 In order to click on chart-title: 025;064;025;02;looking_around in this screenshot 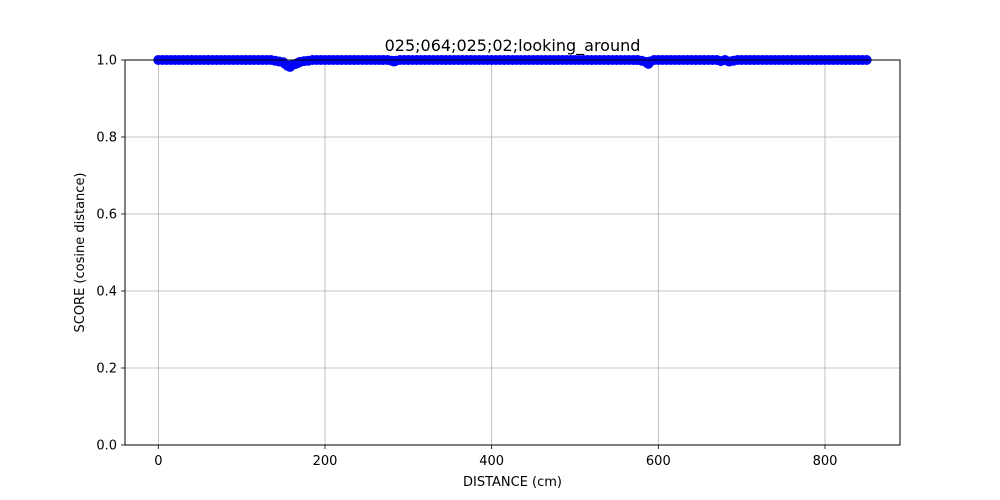, I will do `click(513, 46)`.